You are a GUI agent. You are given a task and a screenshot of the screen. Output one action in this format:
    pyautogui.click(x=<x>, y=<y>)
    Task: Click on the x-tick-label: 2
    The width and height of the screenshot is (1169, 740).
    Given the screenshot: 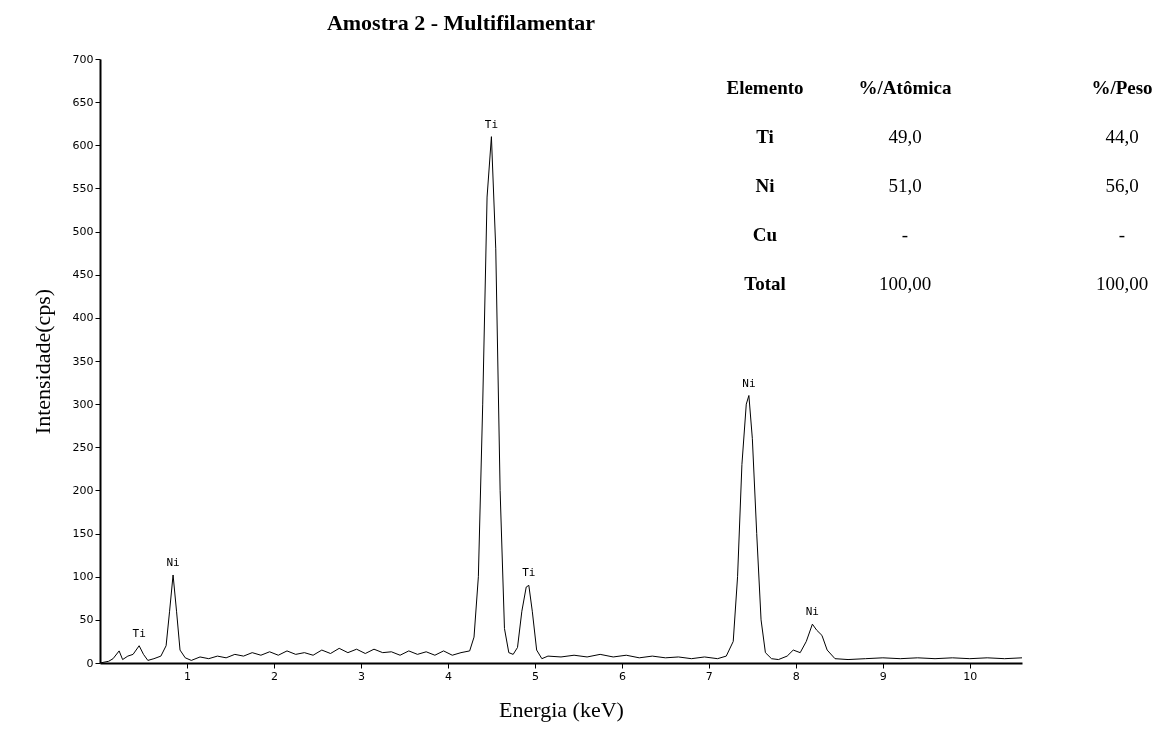 What is the action you would take?
    pyautogui.click(x=274, y=676)
    